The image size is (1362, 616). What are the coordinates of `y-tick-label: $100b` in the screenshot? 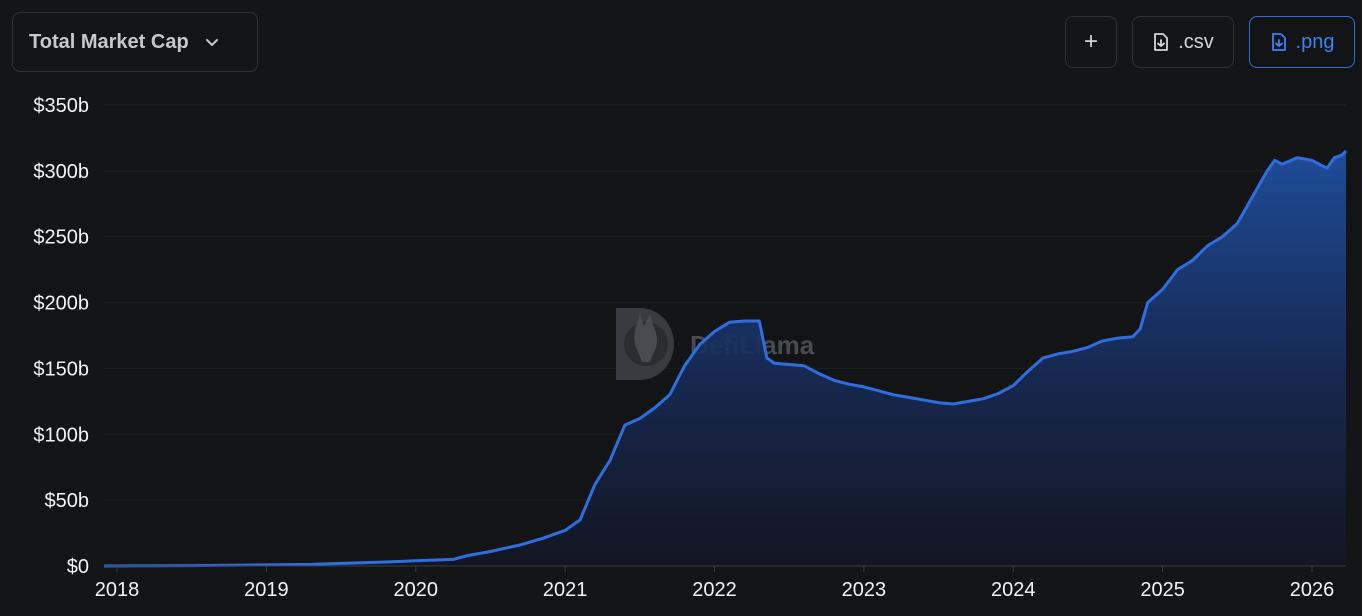 It's located at (61, 435).